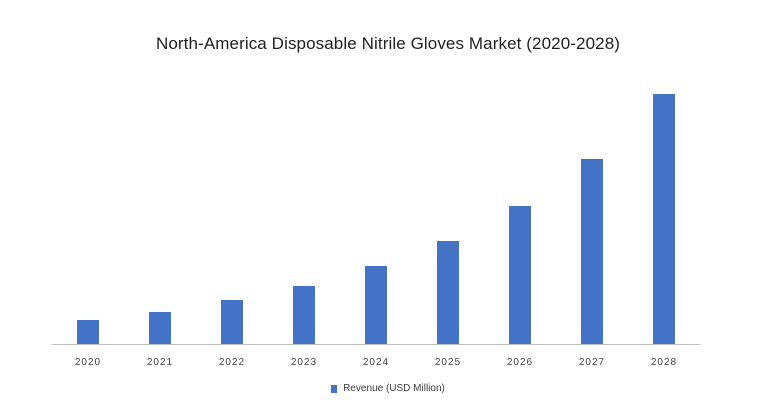 The image size is (776, 410). Describe the element at coordinates (376, 305) in the screenshot. I see `bar-2024` at that location.